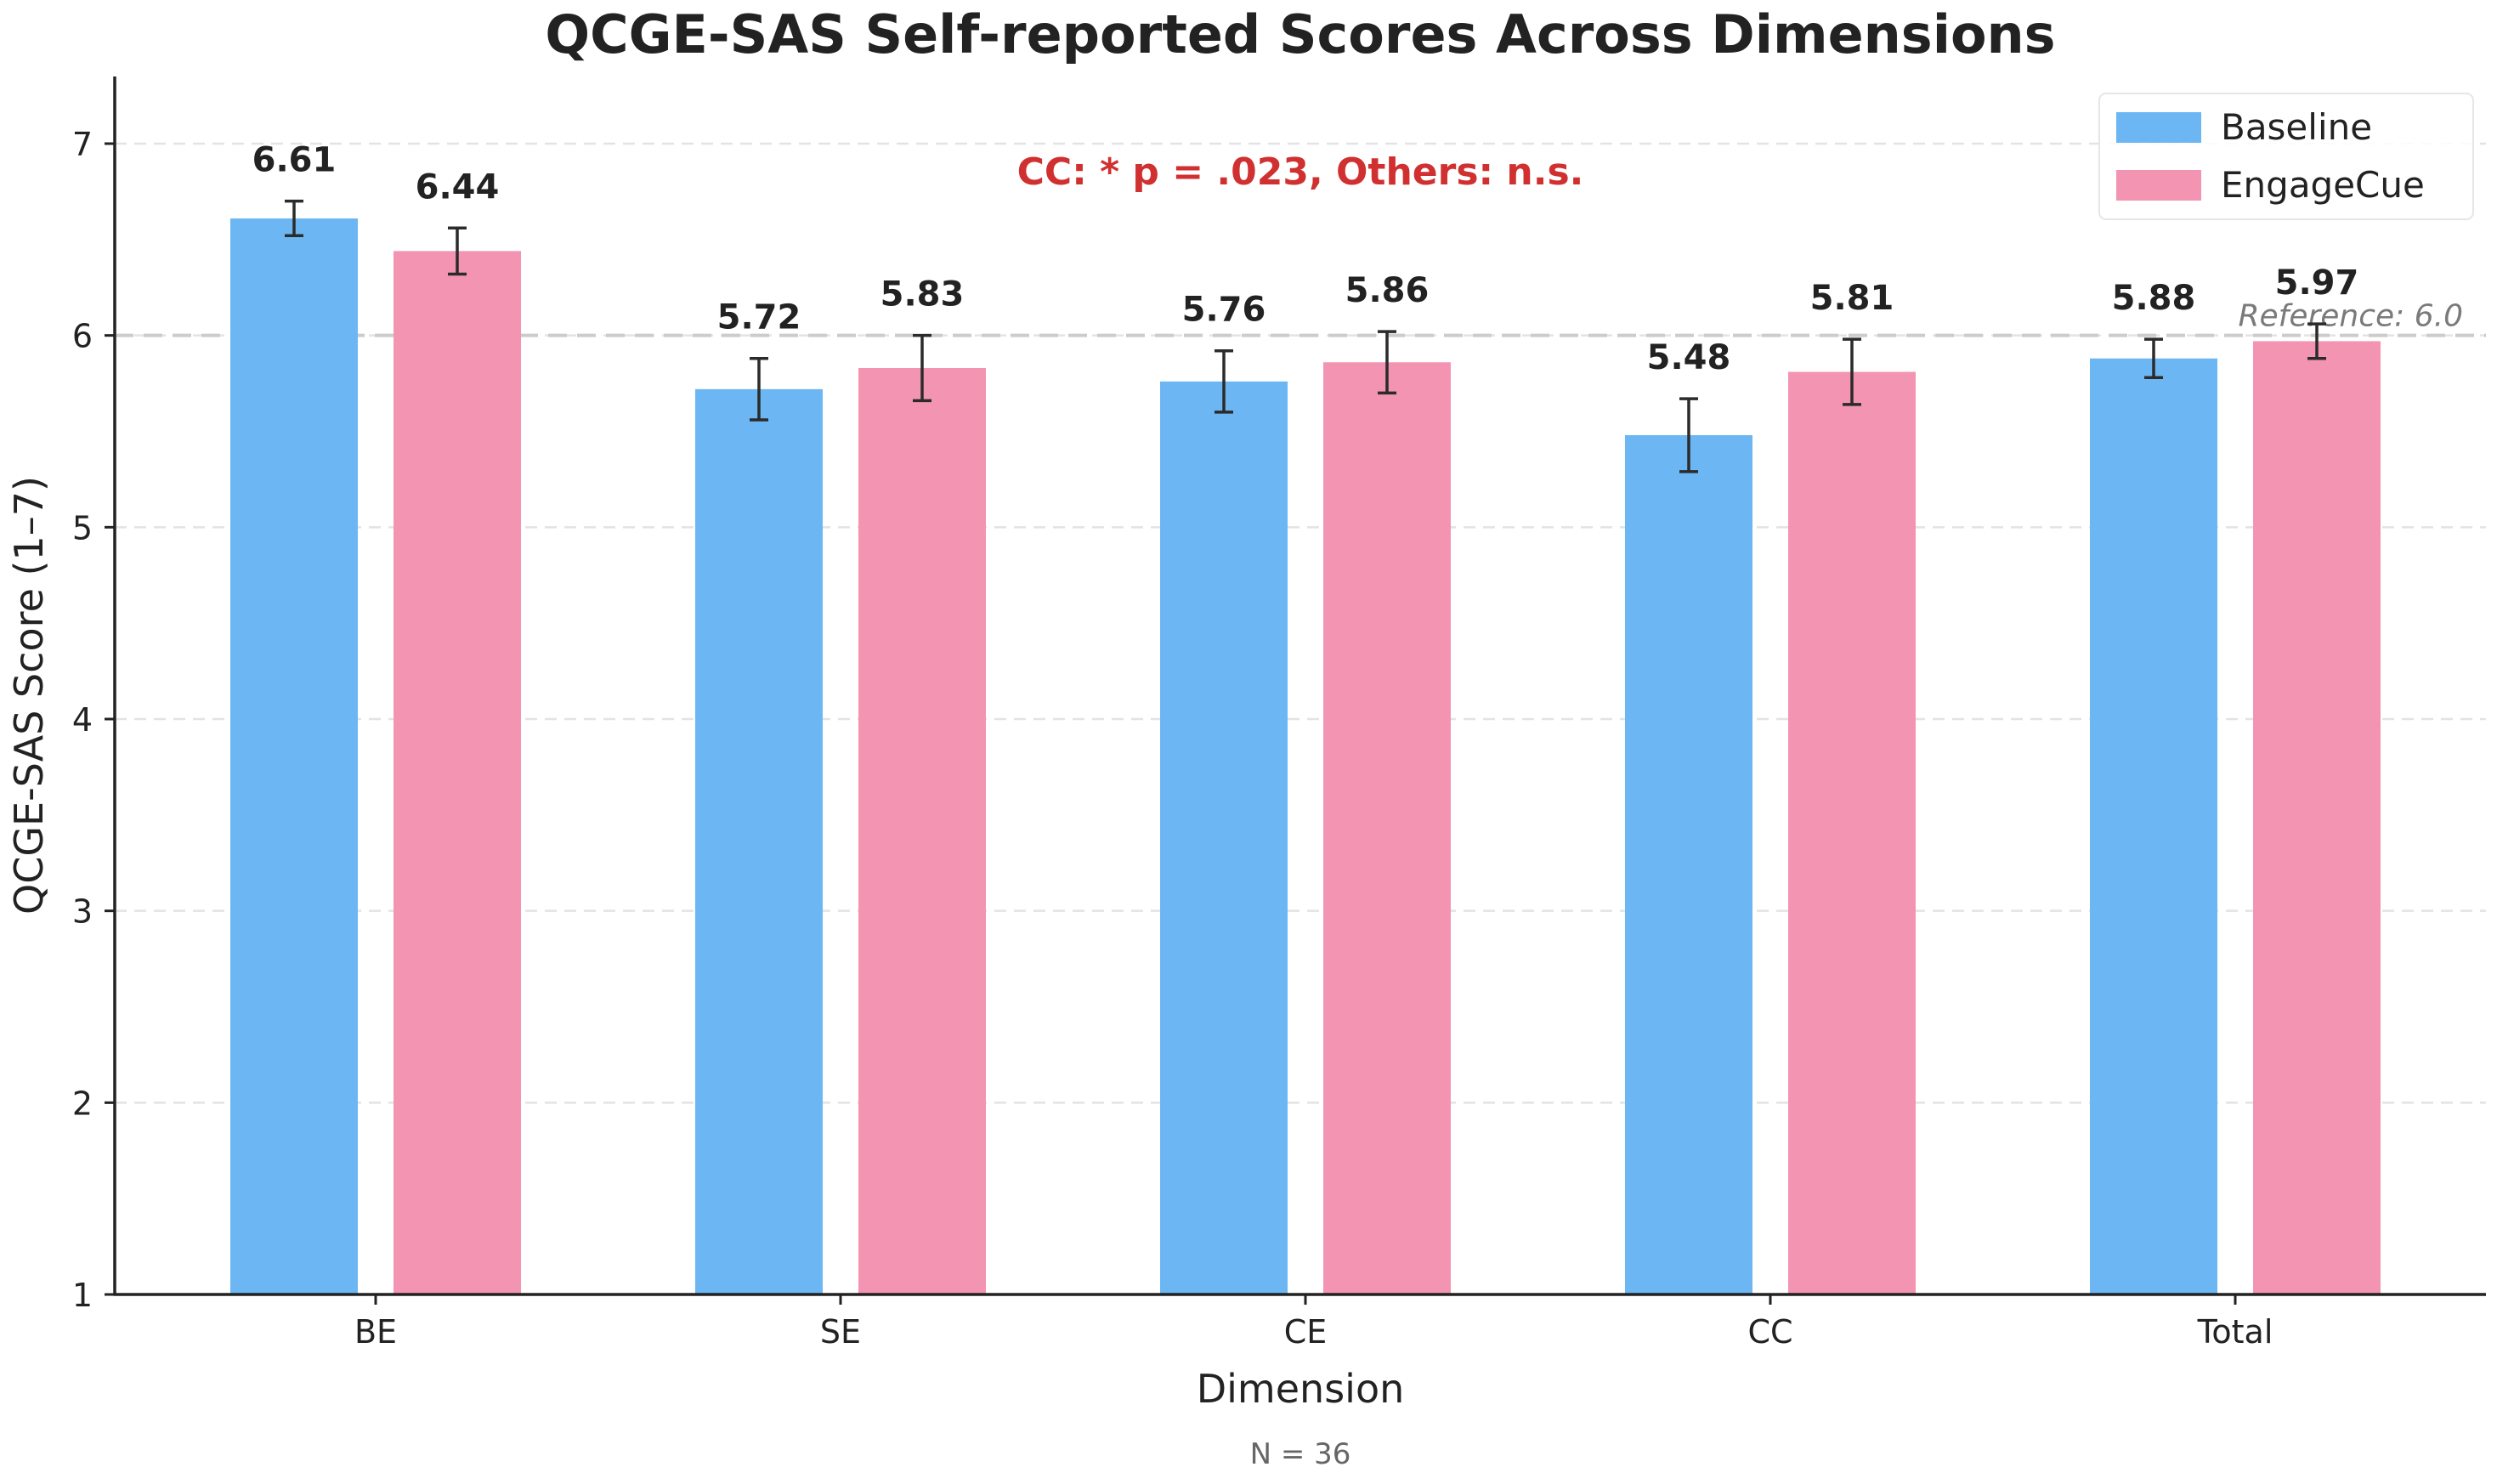  Describe the element at coordinates (2323, 185) in the screenshot. I see `legend-label-engagecue: EngageCue` at that location.